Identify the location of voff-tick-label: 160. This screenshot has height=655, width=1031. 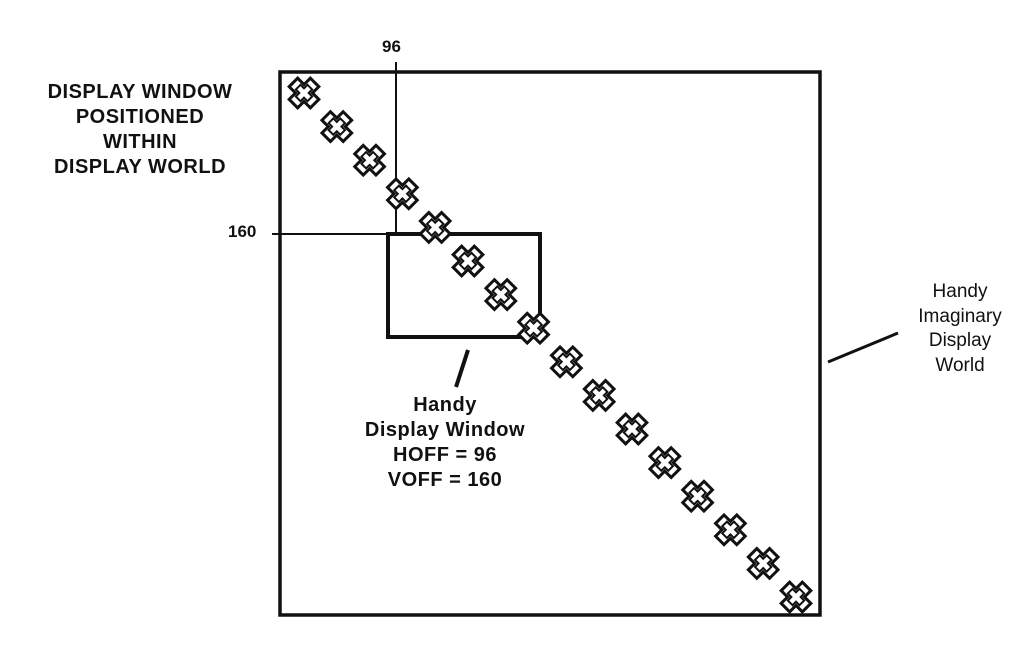
(242, 231).